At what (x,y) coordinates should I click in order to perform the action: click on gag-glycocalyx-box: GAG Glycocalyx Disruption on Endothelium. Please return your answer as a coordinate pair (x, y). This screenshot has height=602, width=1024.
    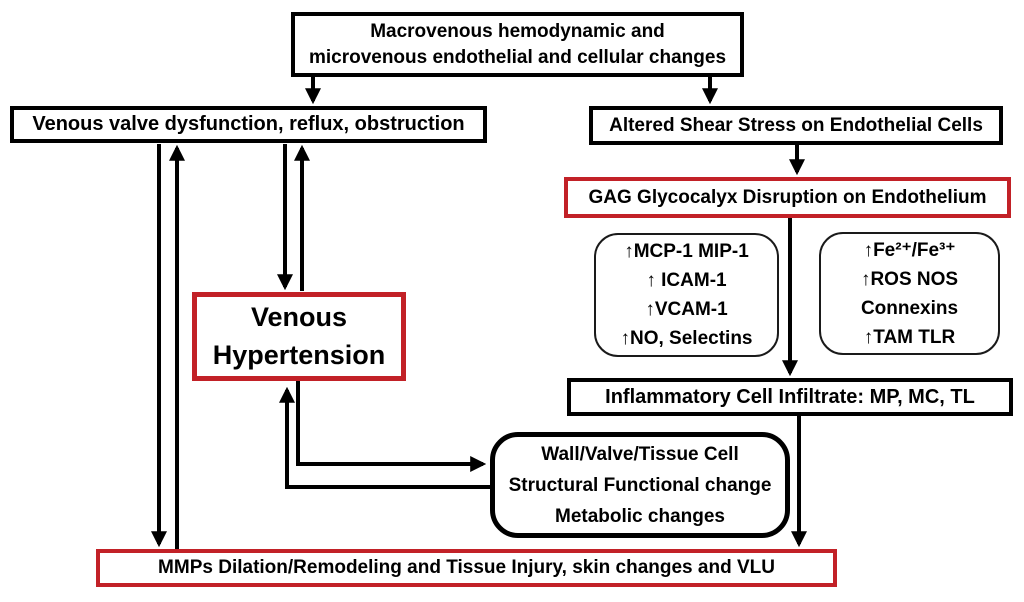
    Looking at the image, I should click on (787, 197).